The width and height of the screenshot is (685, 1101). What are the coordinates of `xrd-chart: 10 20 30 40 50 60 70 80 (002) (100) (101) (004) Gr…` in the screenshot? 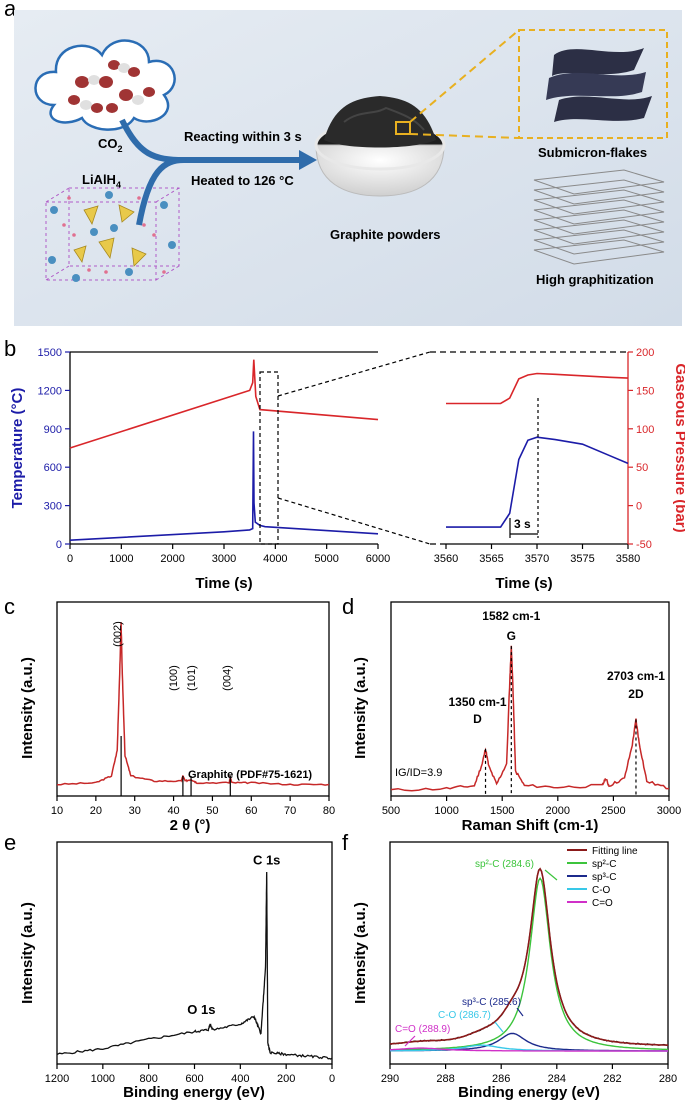 It's located at (177, 717).